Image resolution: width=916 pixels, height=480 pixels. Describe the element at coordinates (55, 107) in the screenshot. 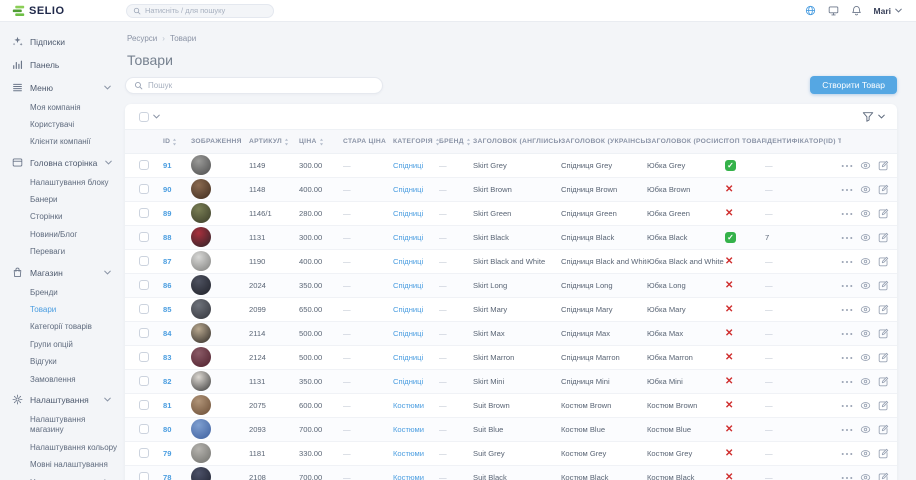

I see `sidebar-subitem: Моя компанія` at that location.